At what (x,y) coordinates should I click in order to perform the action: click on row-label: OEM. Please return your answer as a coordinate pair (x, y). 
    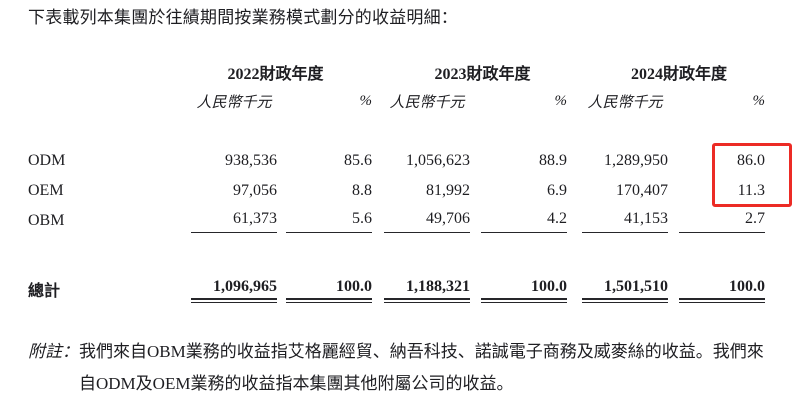
    Looking at the image, I should click on (46, 190).